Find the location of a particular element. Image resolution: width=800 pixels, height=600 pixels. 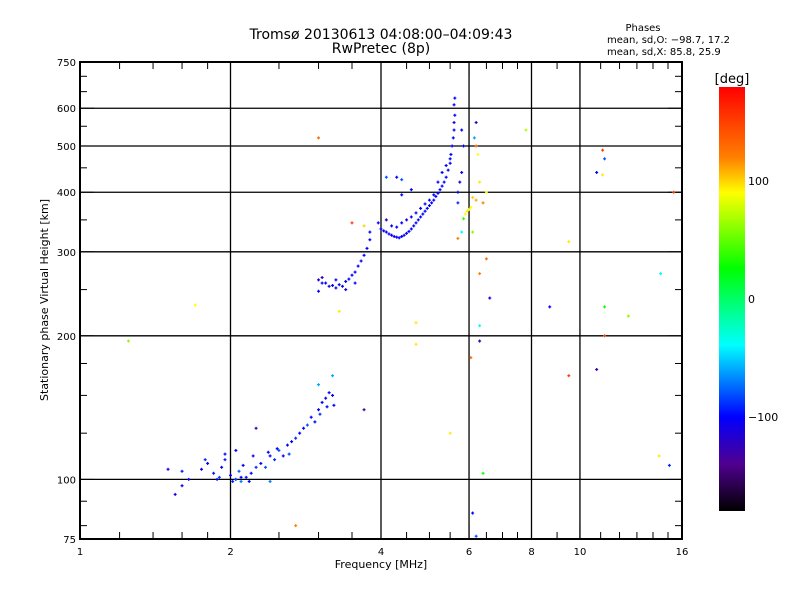

chart-subtitle: RwPretec (8p) is located at coordinates (381, 49).